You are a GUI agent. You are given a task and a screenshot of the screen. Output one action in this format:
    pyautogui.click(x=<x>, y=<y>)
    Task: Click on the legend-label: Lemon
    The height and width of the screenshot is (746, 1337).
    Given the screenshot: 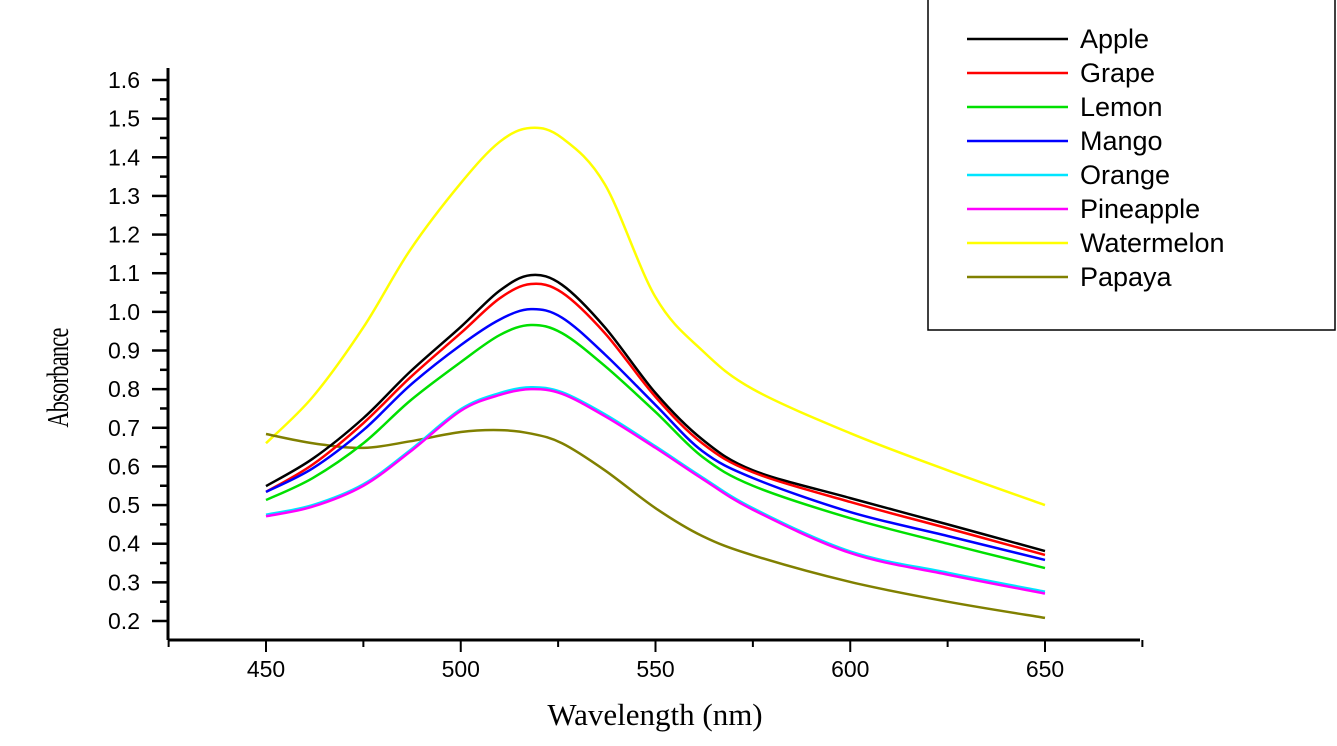 What is the action you would take?
    pyautogui.click(x=1121, y=107)
    